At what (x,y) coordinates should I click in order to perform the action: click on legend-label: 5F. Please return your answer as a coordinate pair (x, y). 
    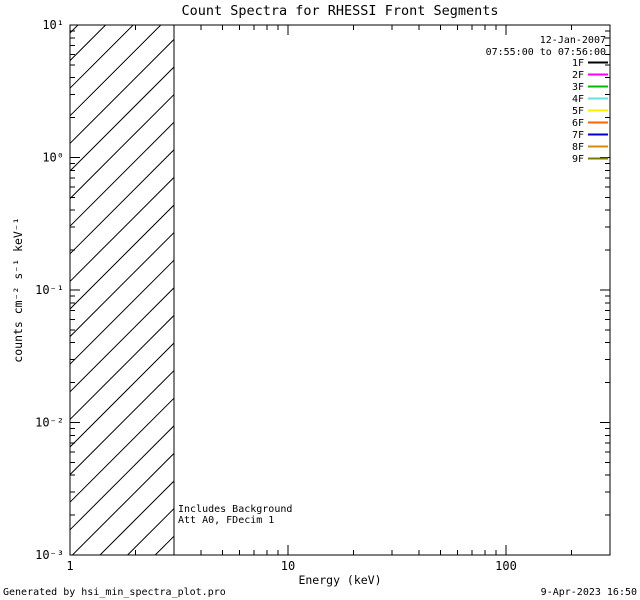
    Looking at the image, I should click on (578, 111).